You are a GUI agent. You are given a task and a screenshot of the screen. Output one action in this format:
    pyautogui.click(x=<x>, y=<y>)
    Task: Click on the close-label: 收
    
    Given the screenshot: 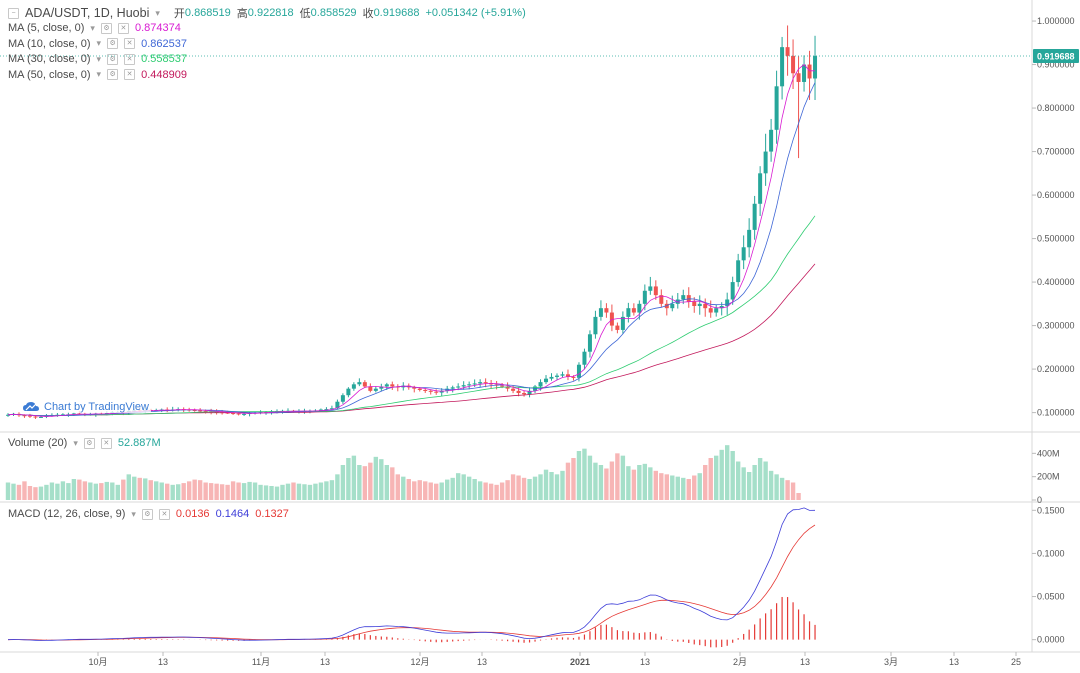 What is the action you would take?
    pyautogui.click(x=368, y=14)
    